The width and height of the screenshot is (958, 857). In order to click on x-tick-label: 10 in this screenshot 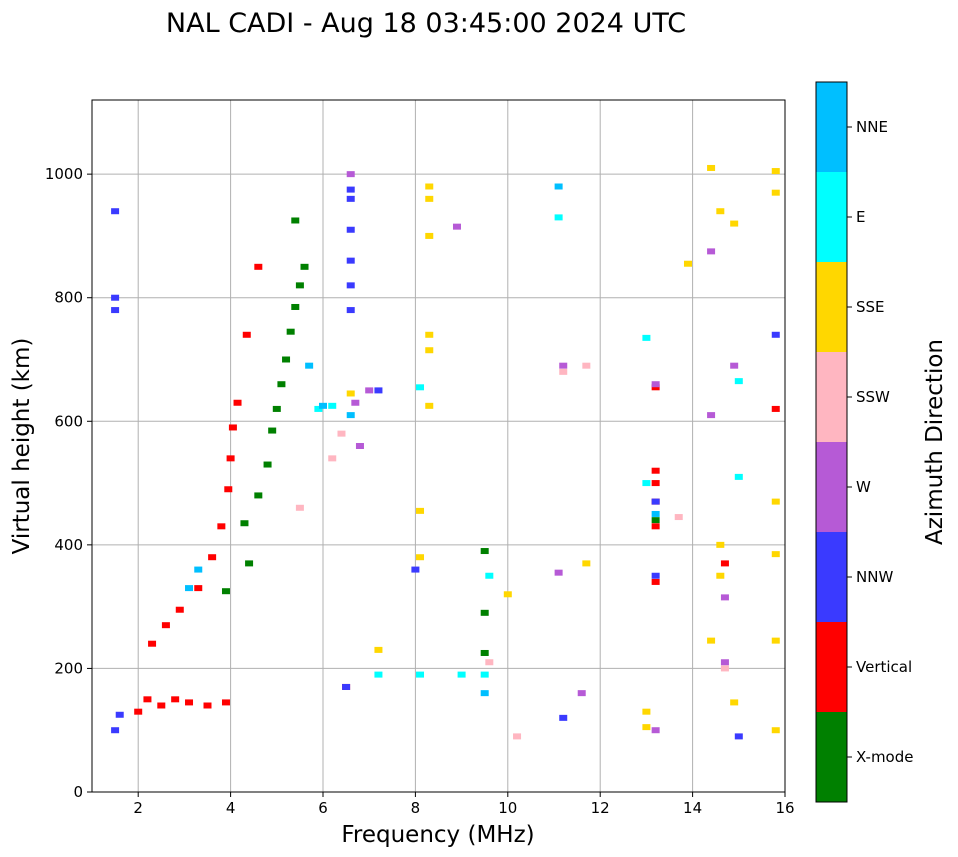, I will do `click(507, 808)`.